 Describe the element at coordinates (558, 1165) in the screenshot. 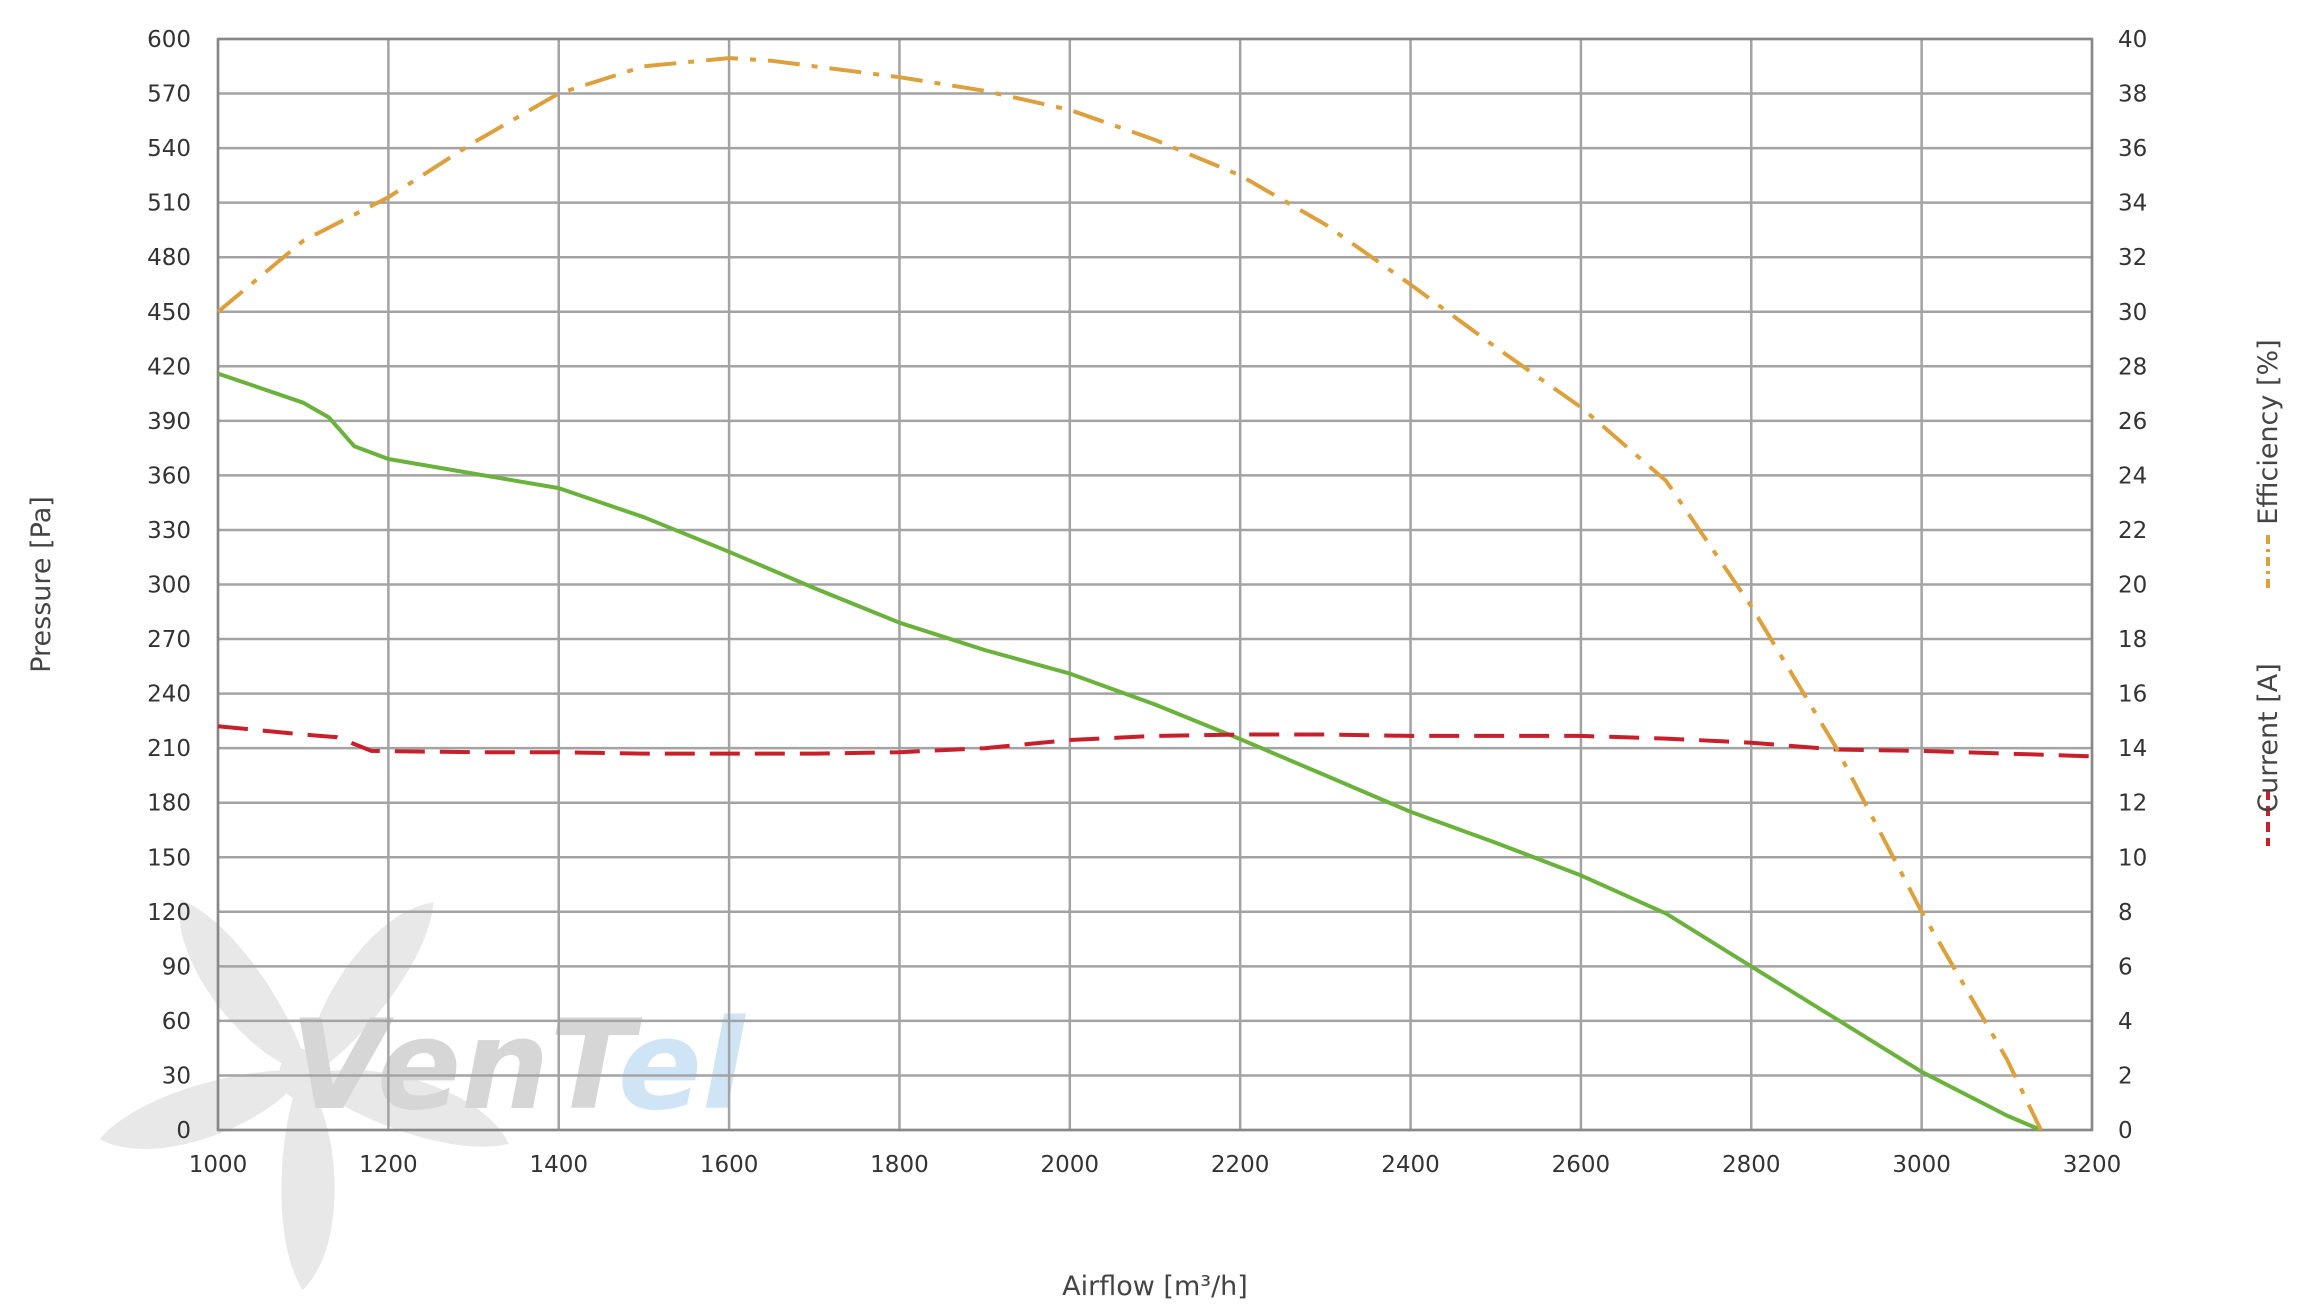

I see `x-tick-label: 1400` at that location.